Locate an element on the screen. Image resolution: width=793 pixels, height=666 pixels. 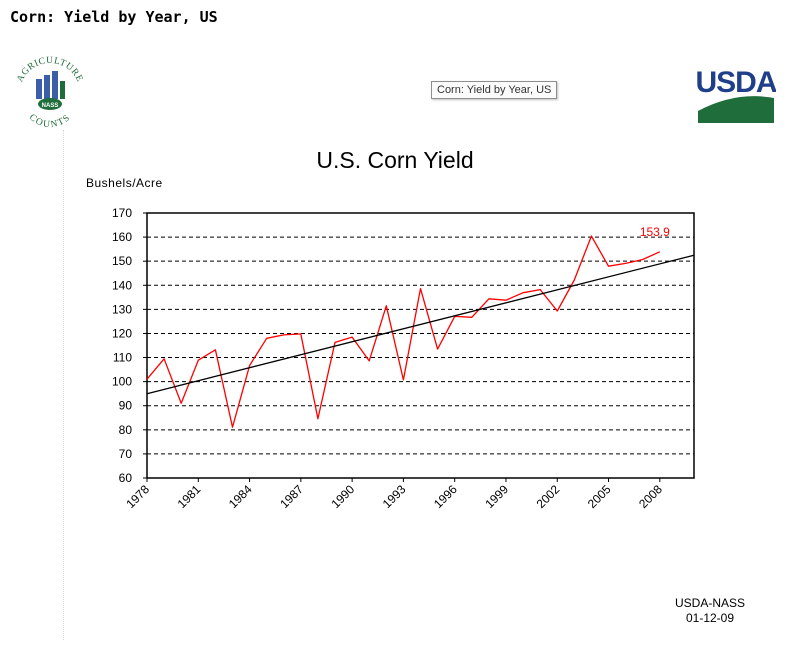
y-tick-label: 130 is located at coordinates (122, 309).